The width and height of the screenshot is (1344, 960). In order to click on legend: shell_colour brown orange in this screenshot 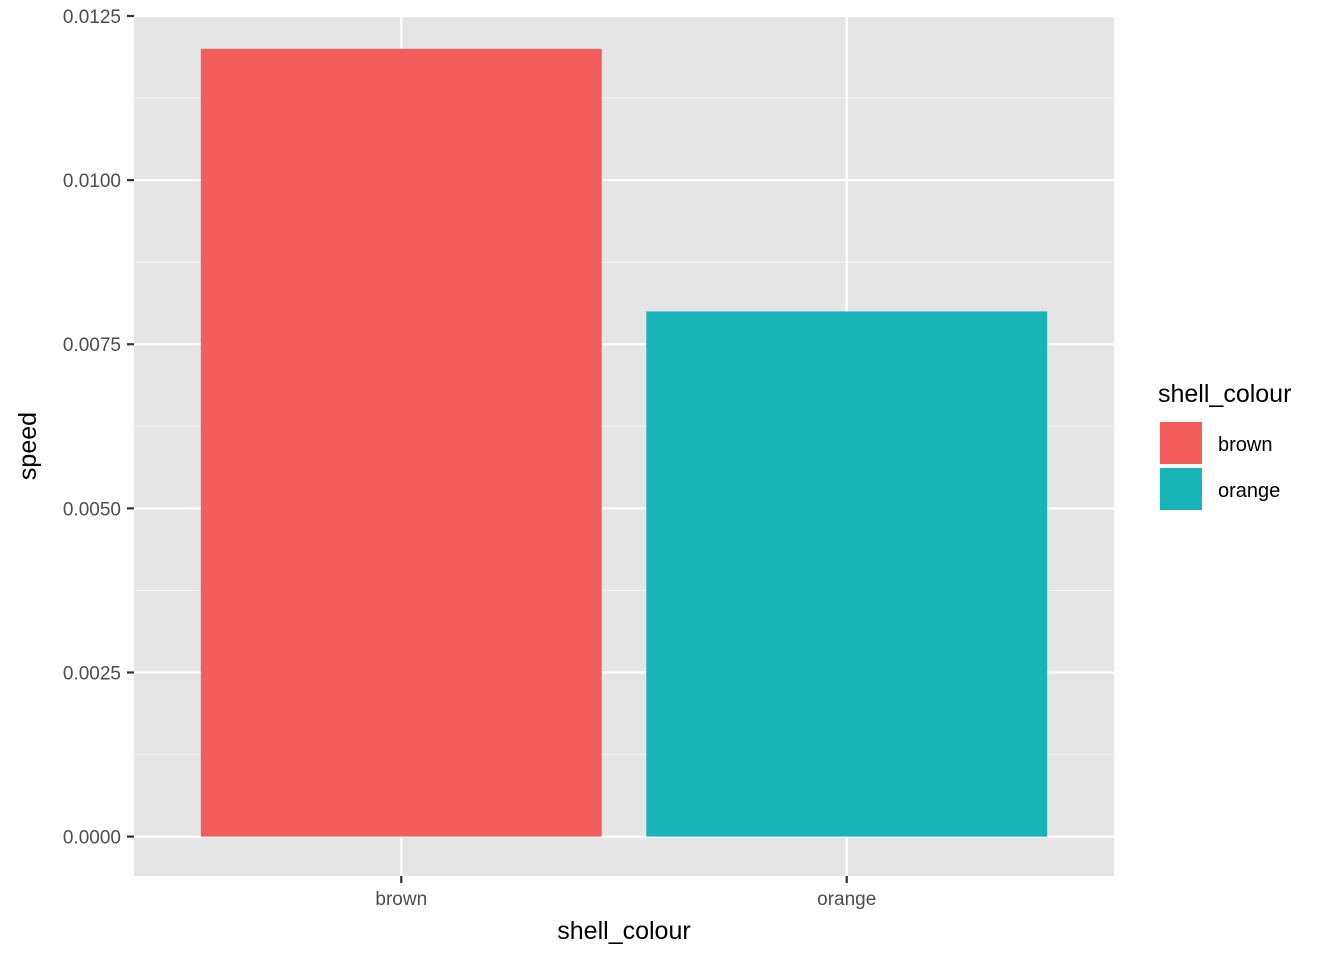, I will do `click(1224, 445)`.